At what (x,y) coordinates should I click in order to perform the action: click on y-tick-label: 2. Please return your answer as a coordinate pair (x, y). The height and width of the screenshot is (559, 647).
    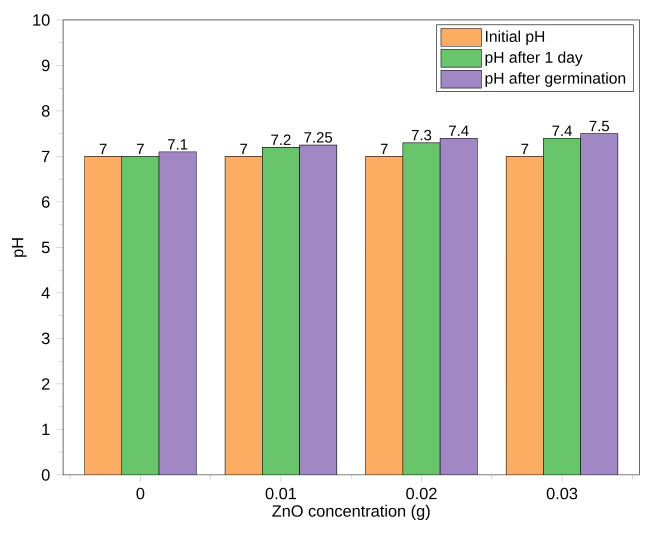
    Looking at the image, I should click on (46, 384).